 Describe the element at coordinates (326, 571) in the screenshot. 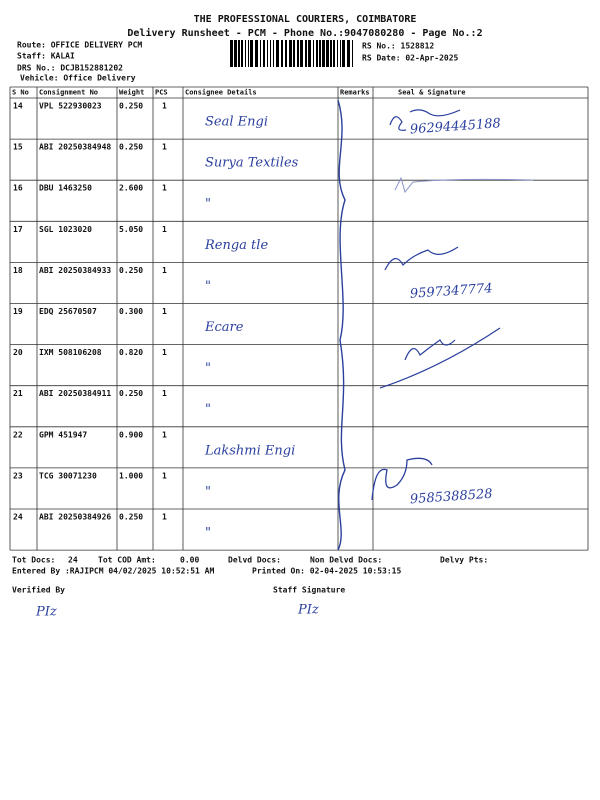

I see `printed-on: Printed On: 02-04-2025 10:53:15` at that location.